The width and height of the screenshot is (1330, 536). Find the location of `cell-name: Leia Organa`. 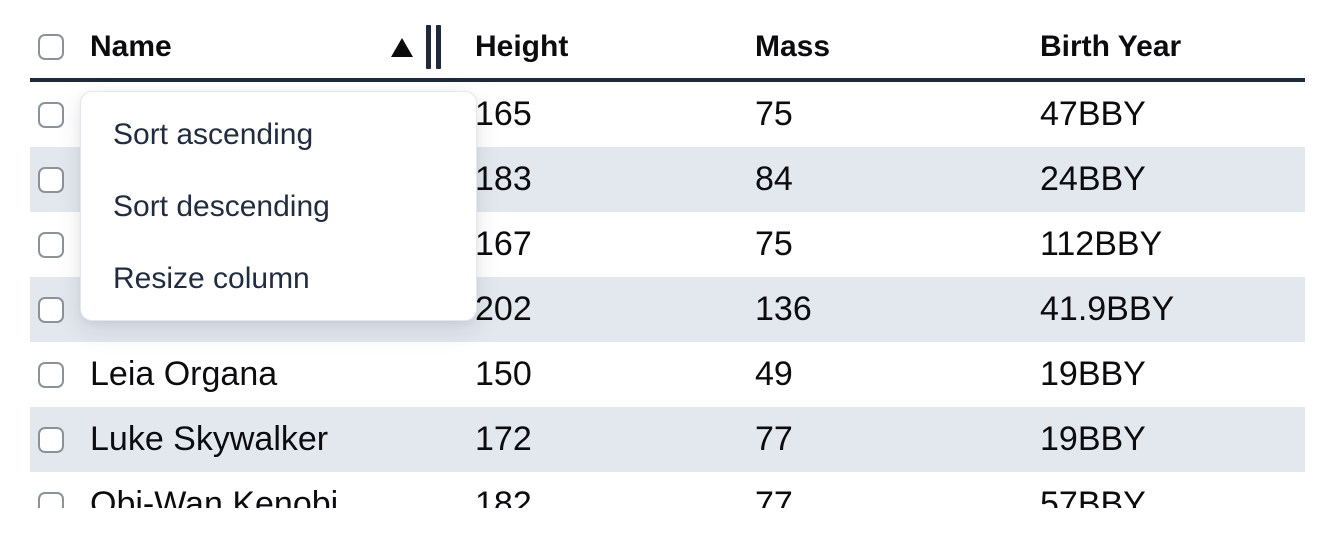

cell-name: Leia Organa is located at coordinates (184, 374).